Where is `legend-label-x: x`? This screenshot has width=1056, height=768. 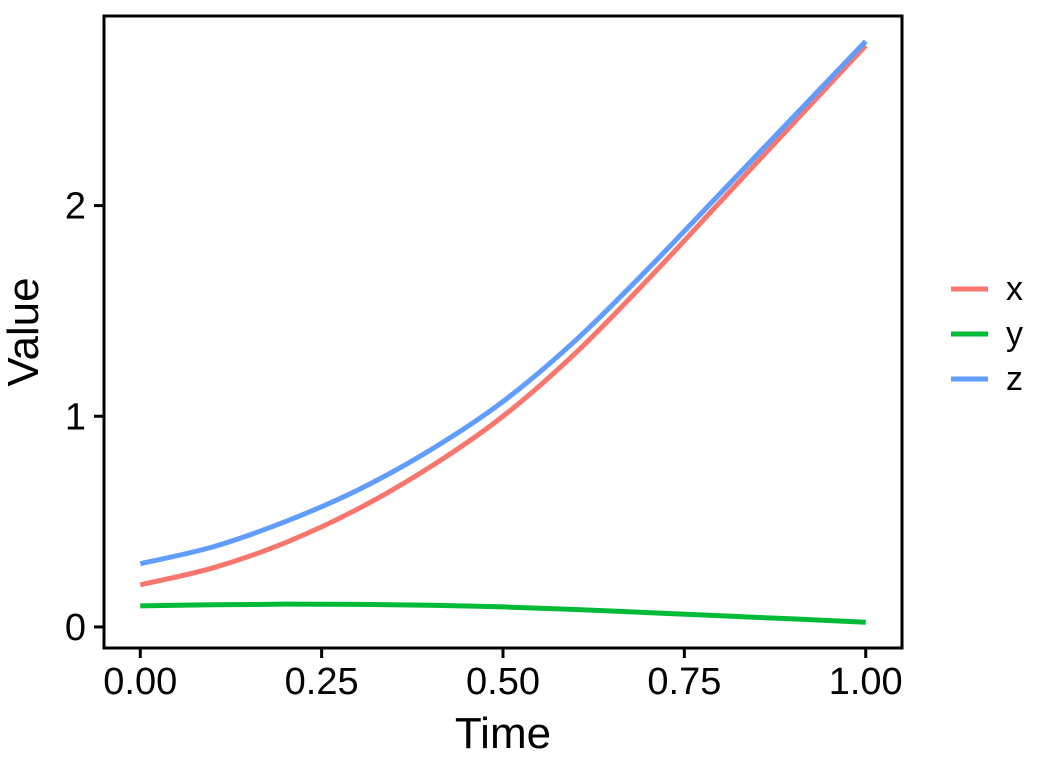
legend-label-x: x is located at coordinates (1014, 289).